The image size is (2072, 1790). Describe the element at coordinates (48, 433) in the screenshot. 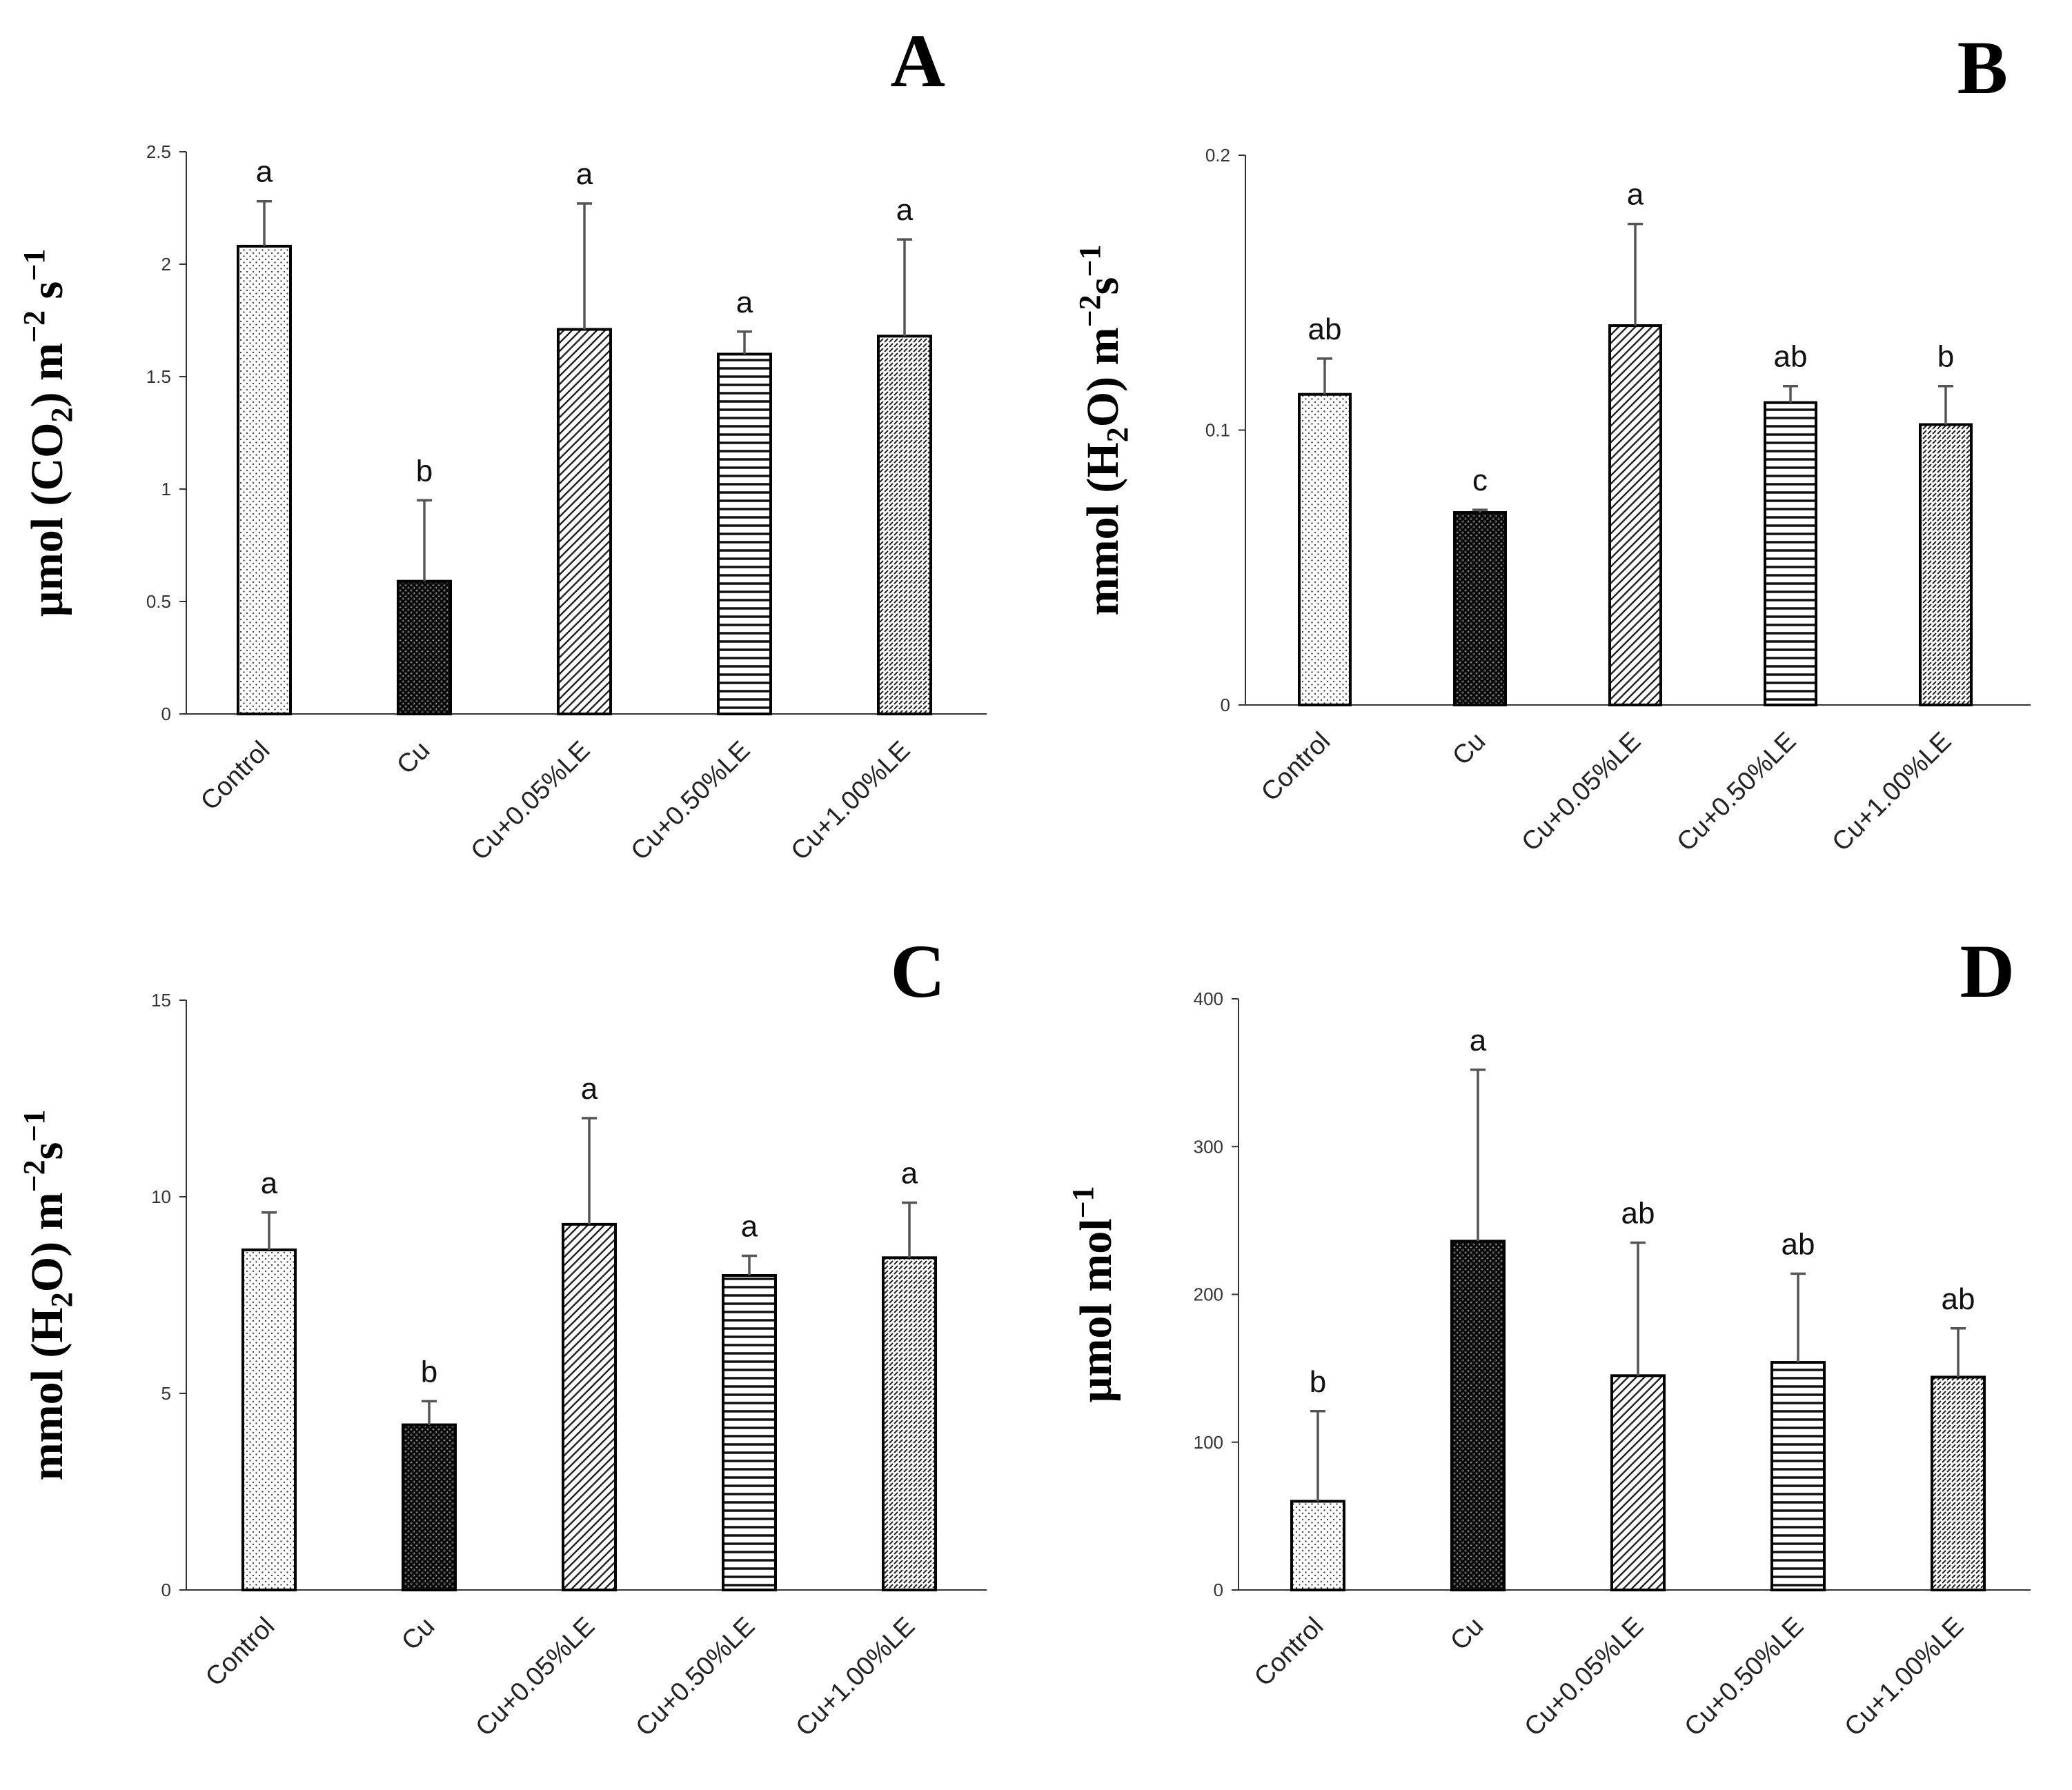

I see `y-axis-label: µmol (CO2) m−2 s−1` at that location.